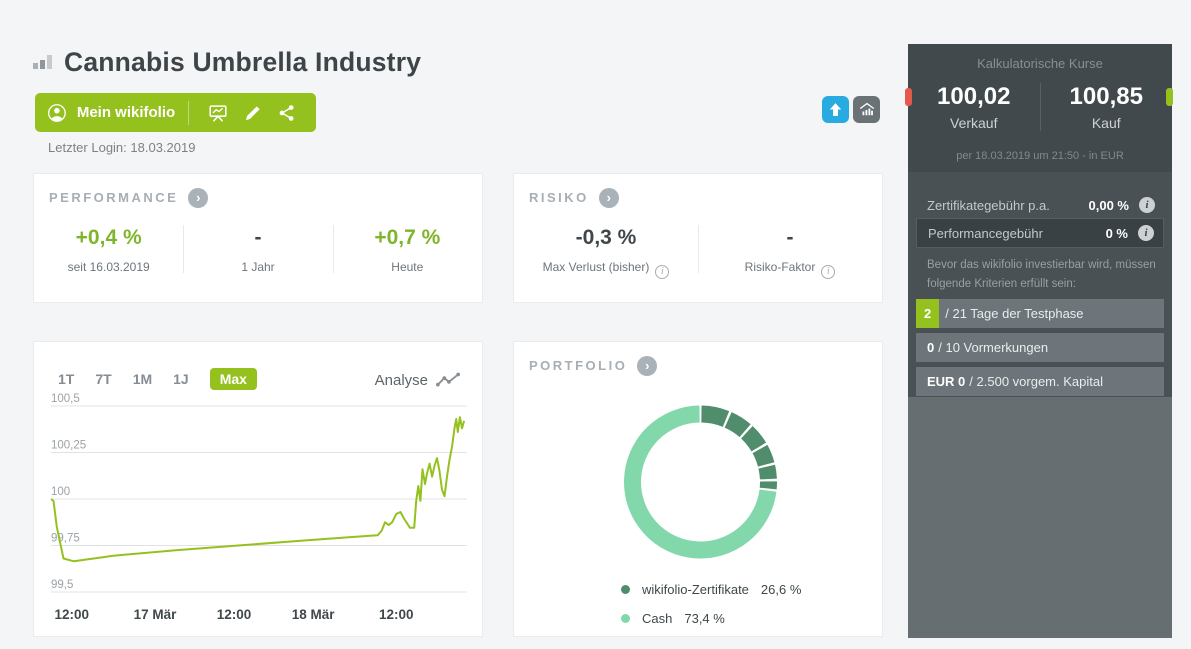  Describe the element at coordinates (65, 539) in the screenshot. I see `svg-text: 99,75` at that location.